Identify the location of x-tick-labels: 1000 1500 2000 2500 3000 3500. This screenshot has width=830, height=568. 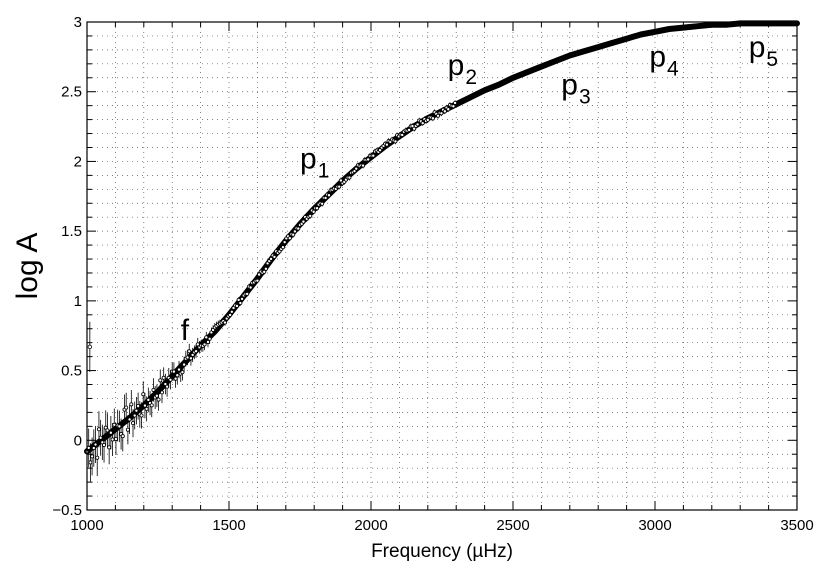
(441, 525).